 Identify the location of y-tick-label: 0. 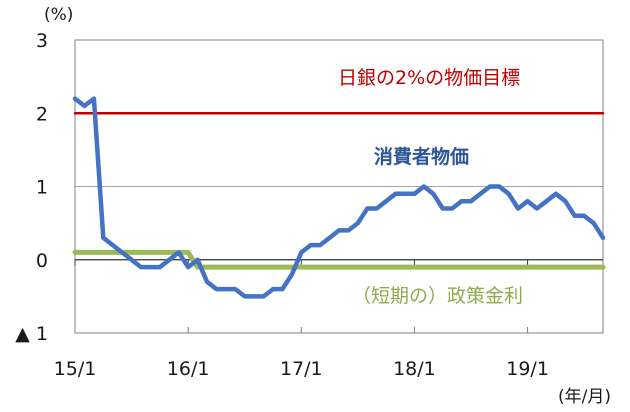
(42, 261).